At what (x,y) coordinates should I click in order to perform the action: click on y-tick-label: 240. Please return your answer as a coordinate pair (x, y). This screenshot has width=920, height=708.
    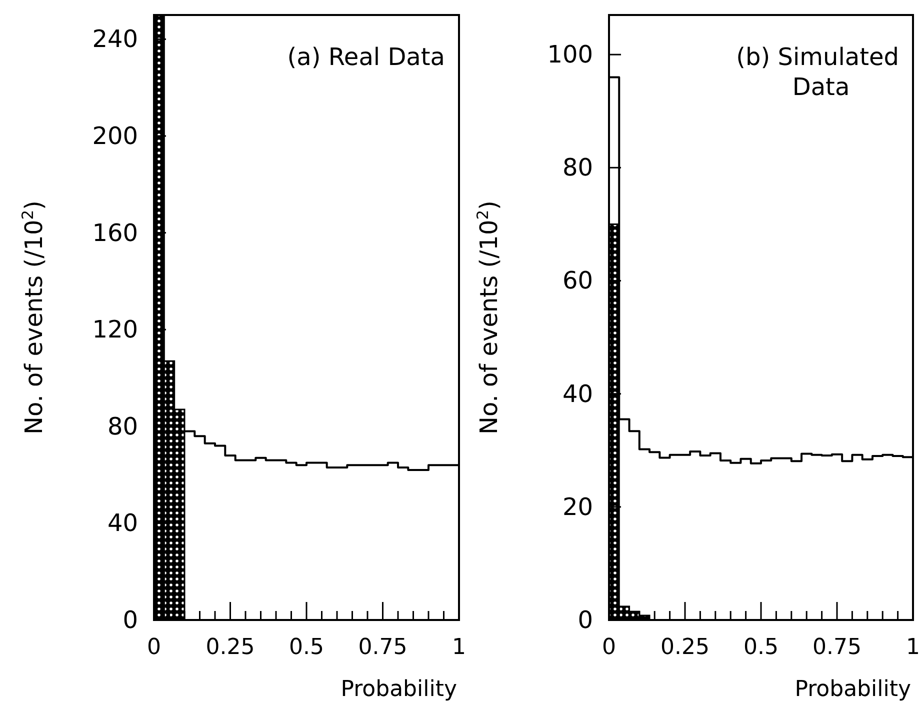
    Looking at the image, I should click on (115, 39).